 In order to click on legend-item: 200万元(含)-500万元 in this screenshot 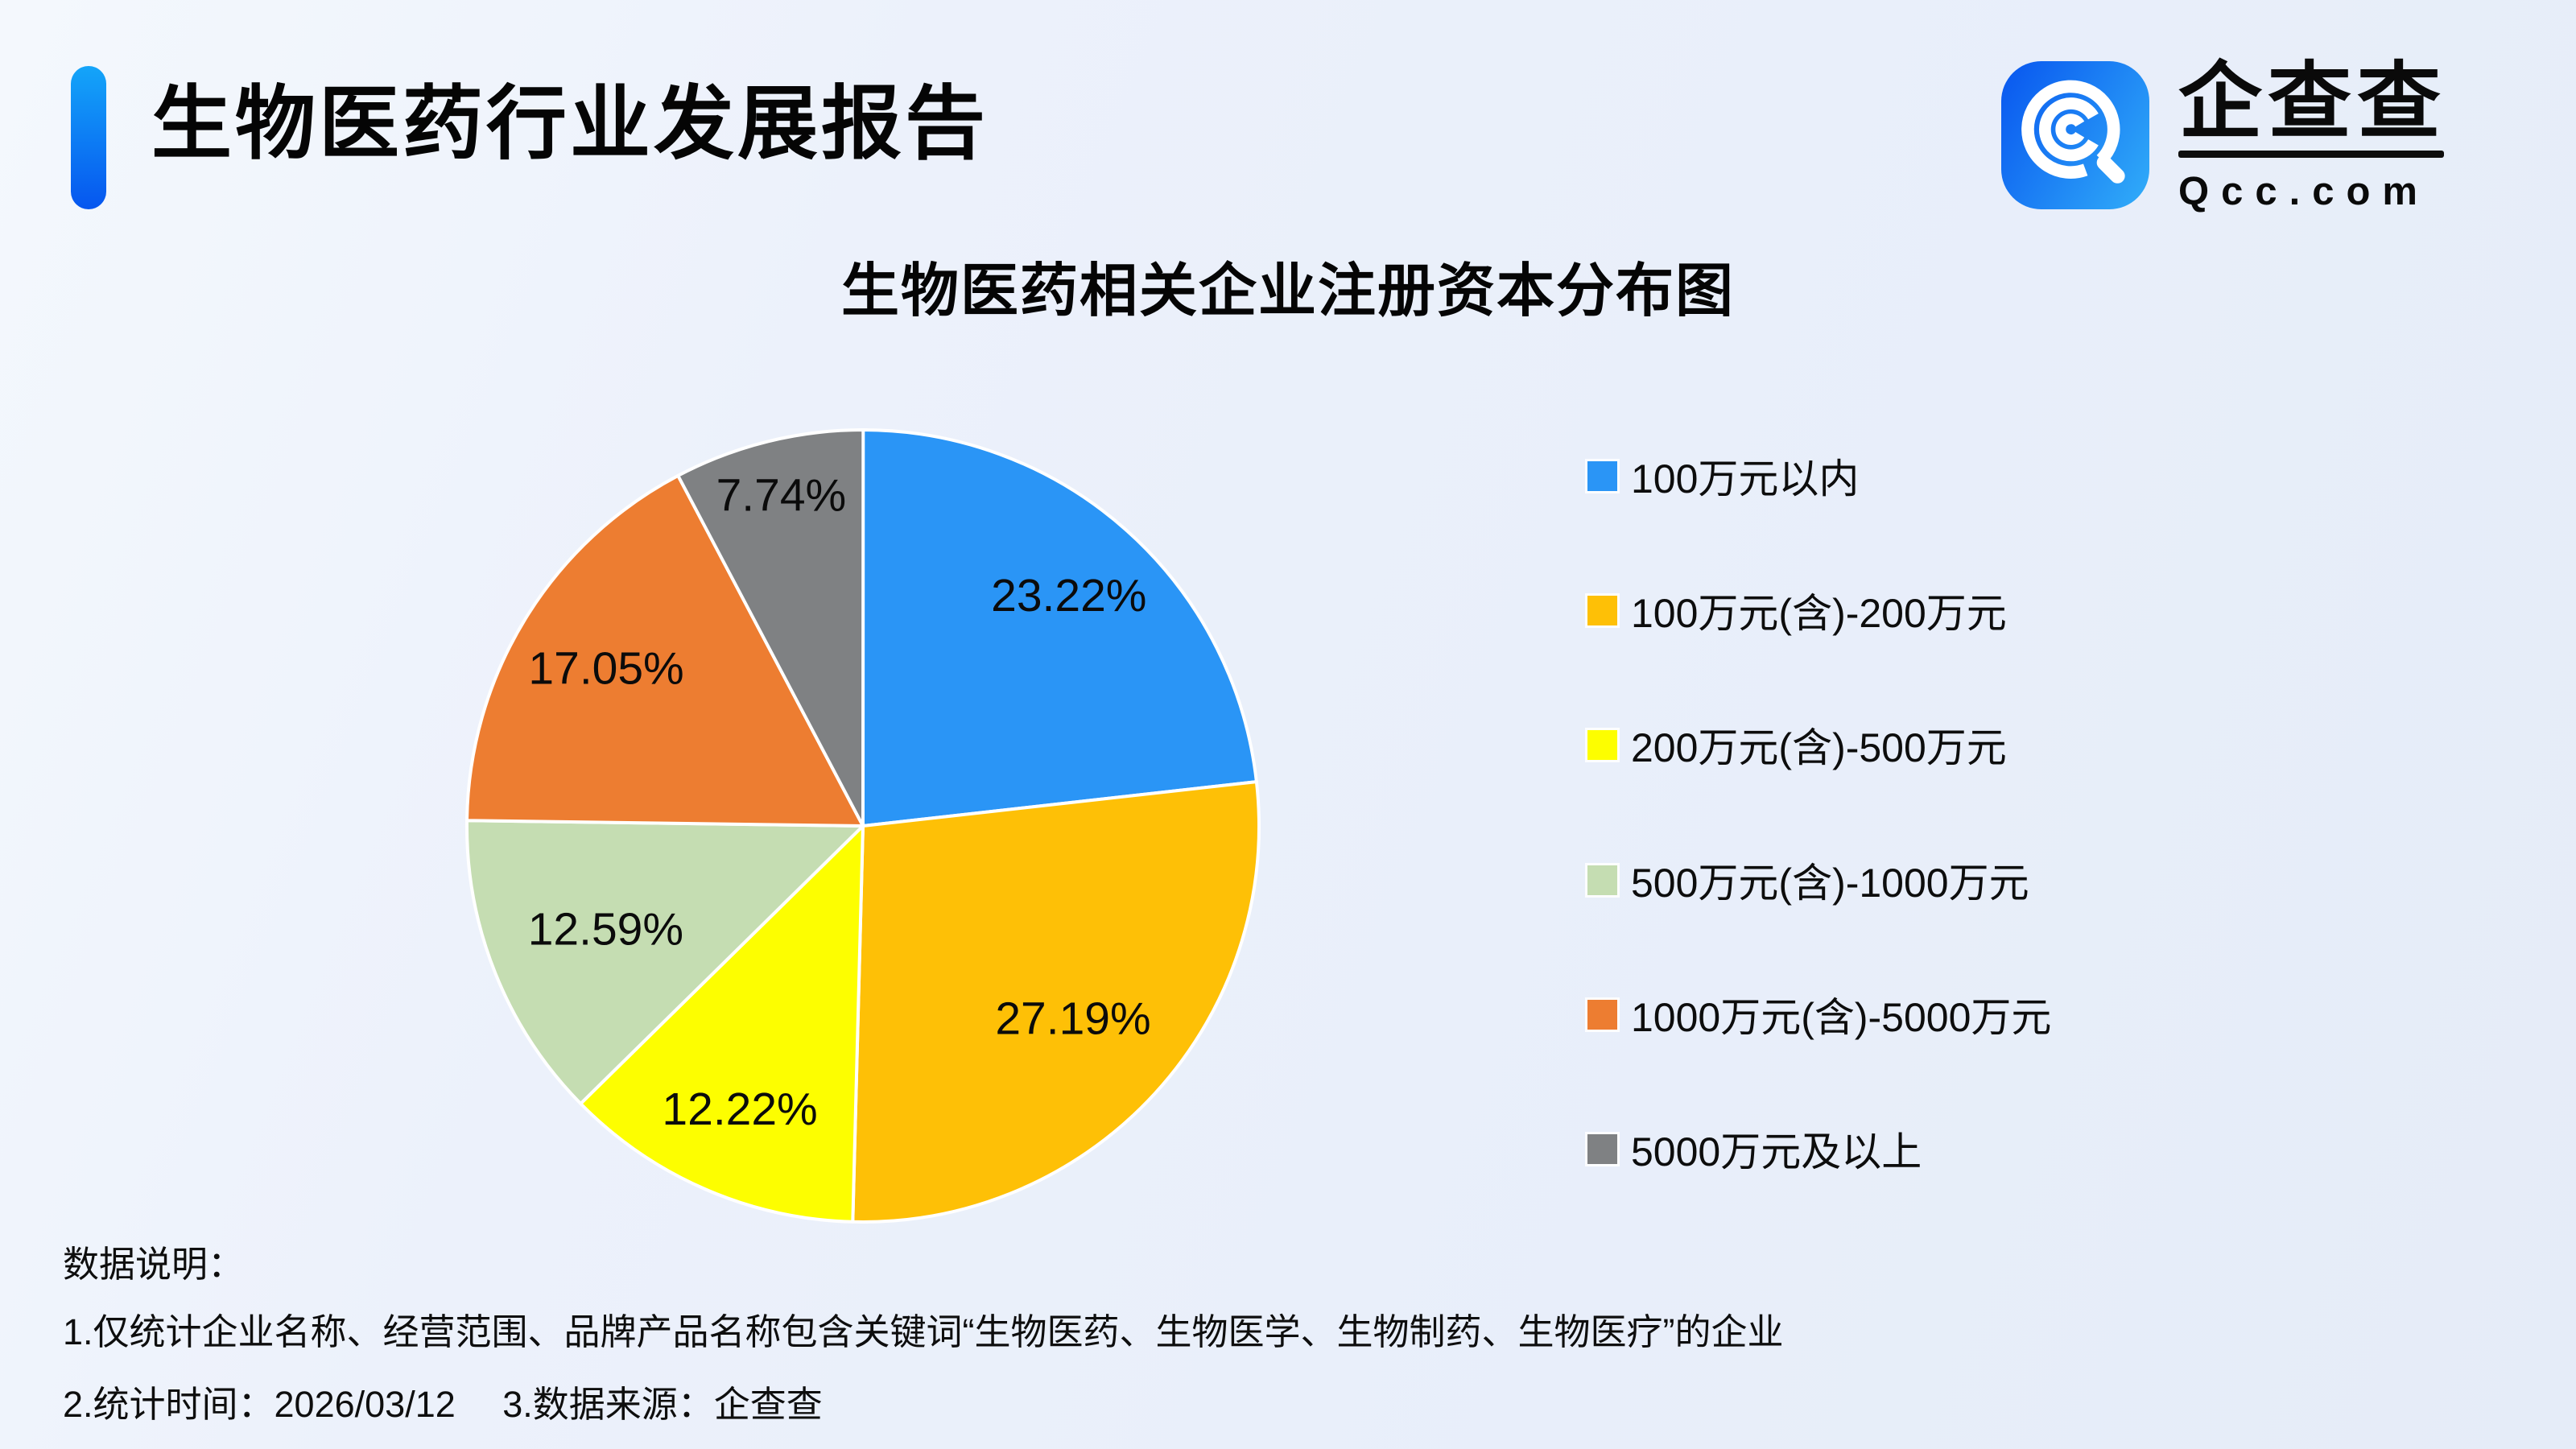, I will do `click(1797, 747)`.